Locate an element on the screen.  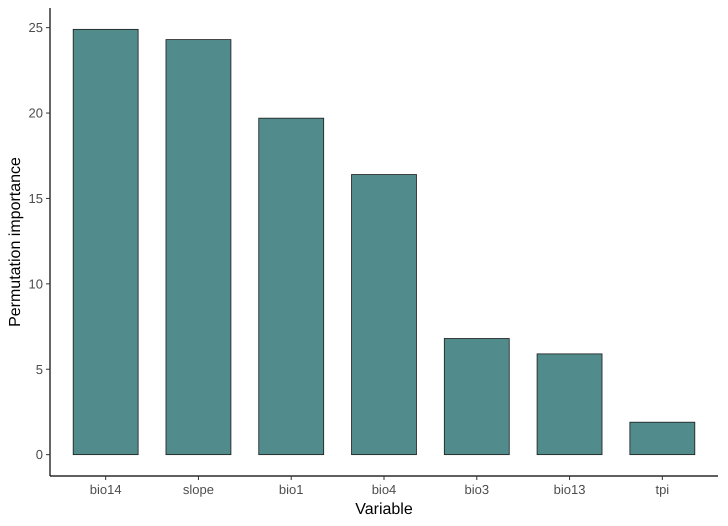
y-tick-label: 20 is located at coordinates (35, 113).